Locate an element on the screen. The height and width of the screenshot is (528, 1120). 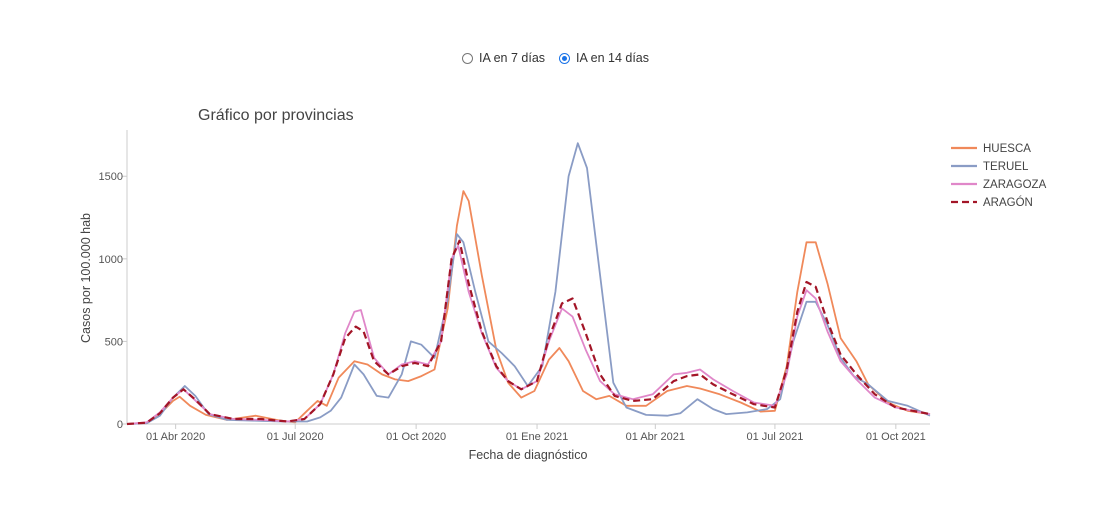
x-tick-label: 01 Jul 2021 is located at coordinates (774, 437).